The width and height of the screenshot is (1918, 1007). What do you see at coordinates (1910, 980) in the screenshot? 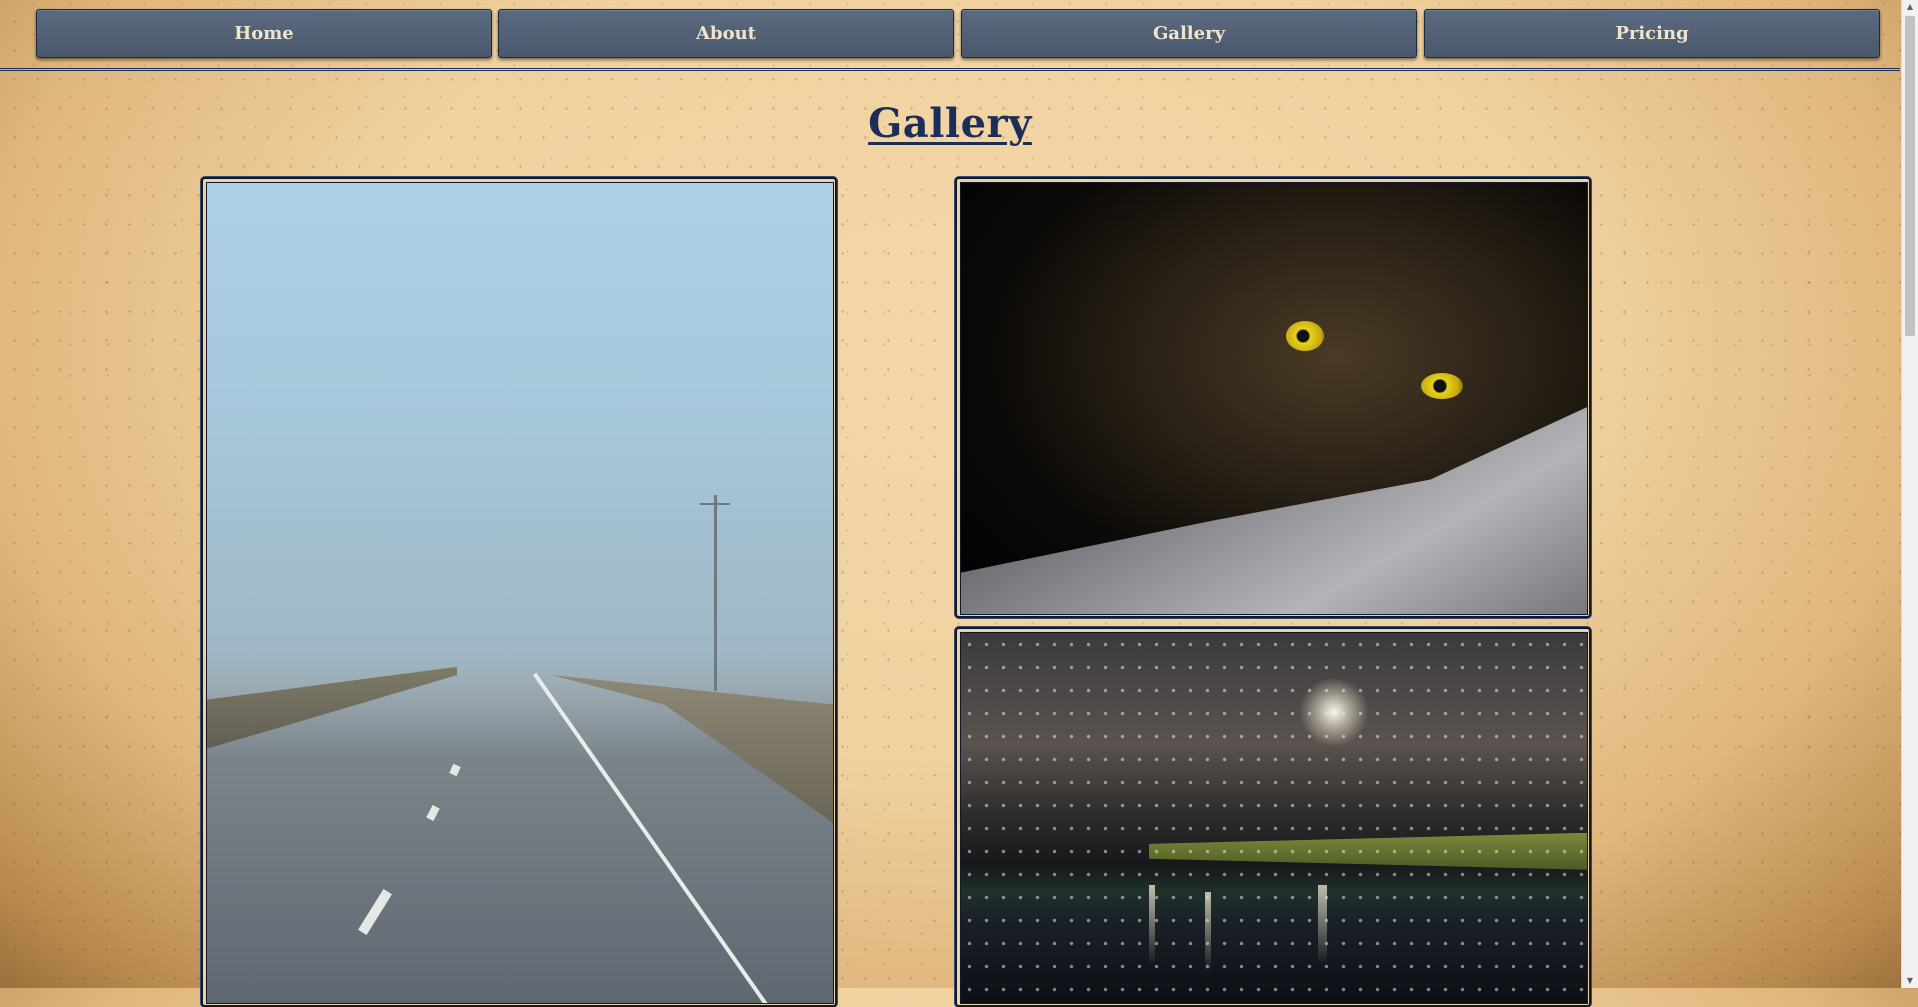
I see `scroll-down-icon: ▼` at bounding box center [1910, 980].